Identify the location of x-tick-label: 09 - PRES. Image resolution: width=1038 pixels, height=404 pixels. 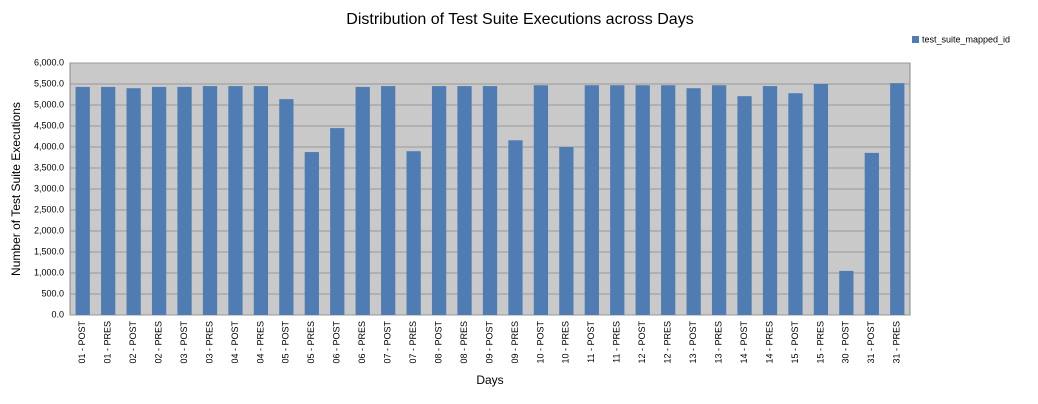
(515, 342).